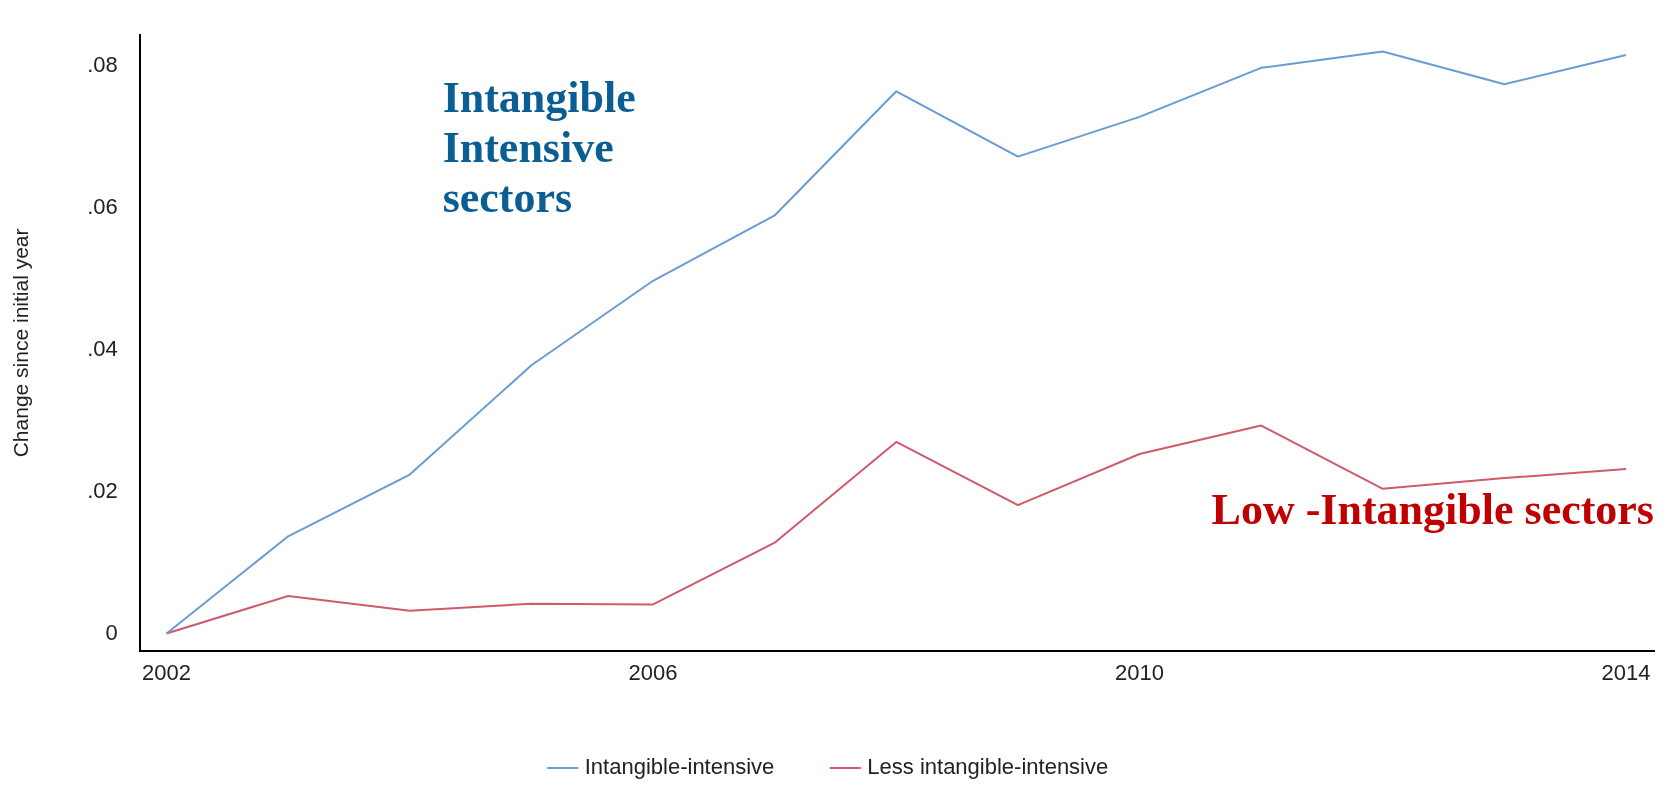  I want to click on y-tick-label: 0, so click(111, 632).